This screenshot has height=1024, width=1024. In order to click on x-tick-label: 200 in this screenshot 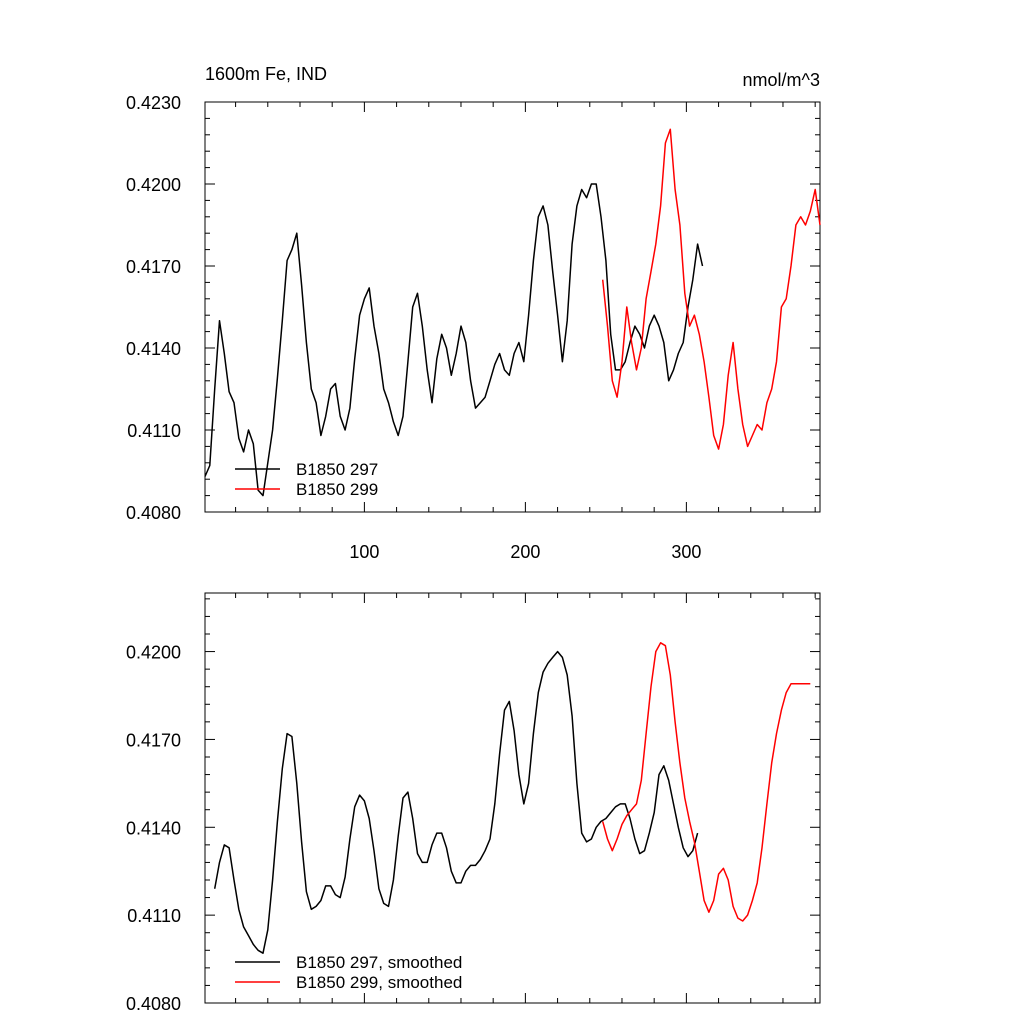, I will do `click(525, 552)`.